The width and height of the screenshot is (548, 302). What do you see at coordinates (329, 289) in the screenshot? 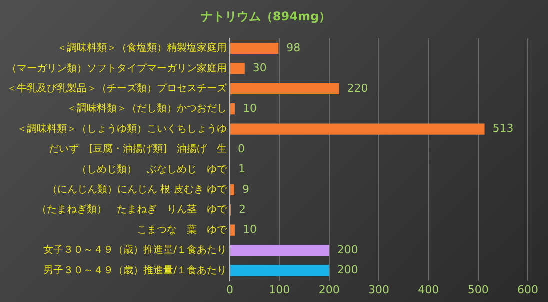
I see `x-tick-label: 200` at bounding box center [329, 289].